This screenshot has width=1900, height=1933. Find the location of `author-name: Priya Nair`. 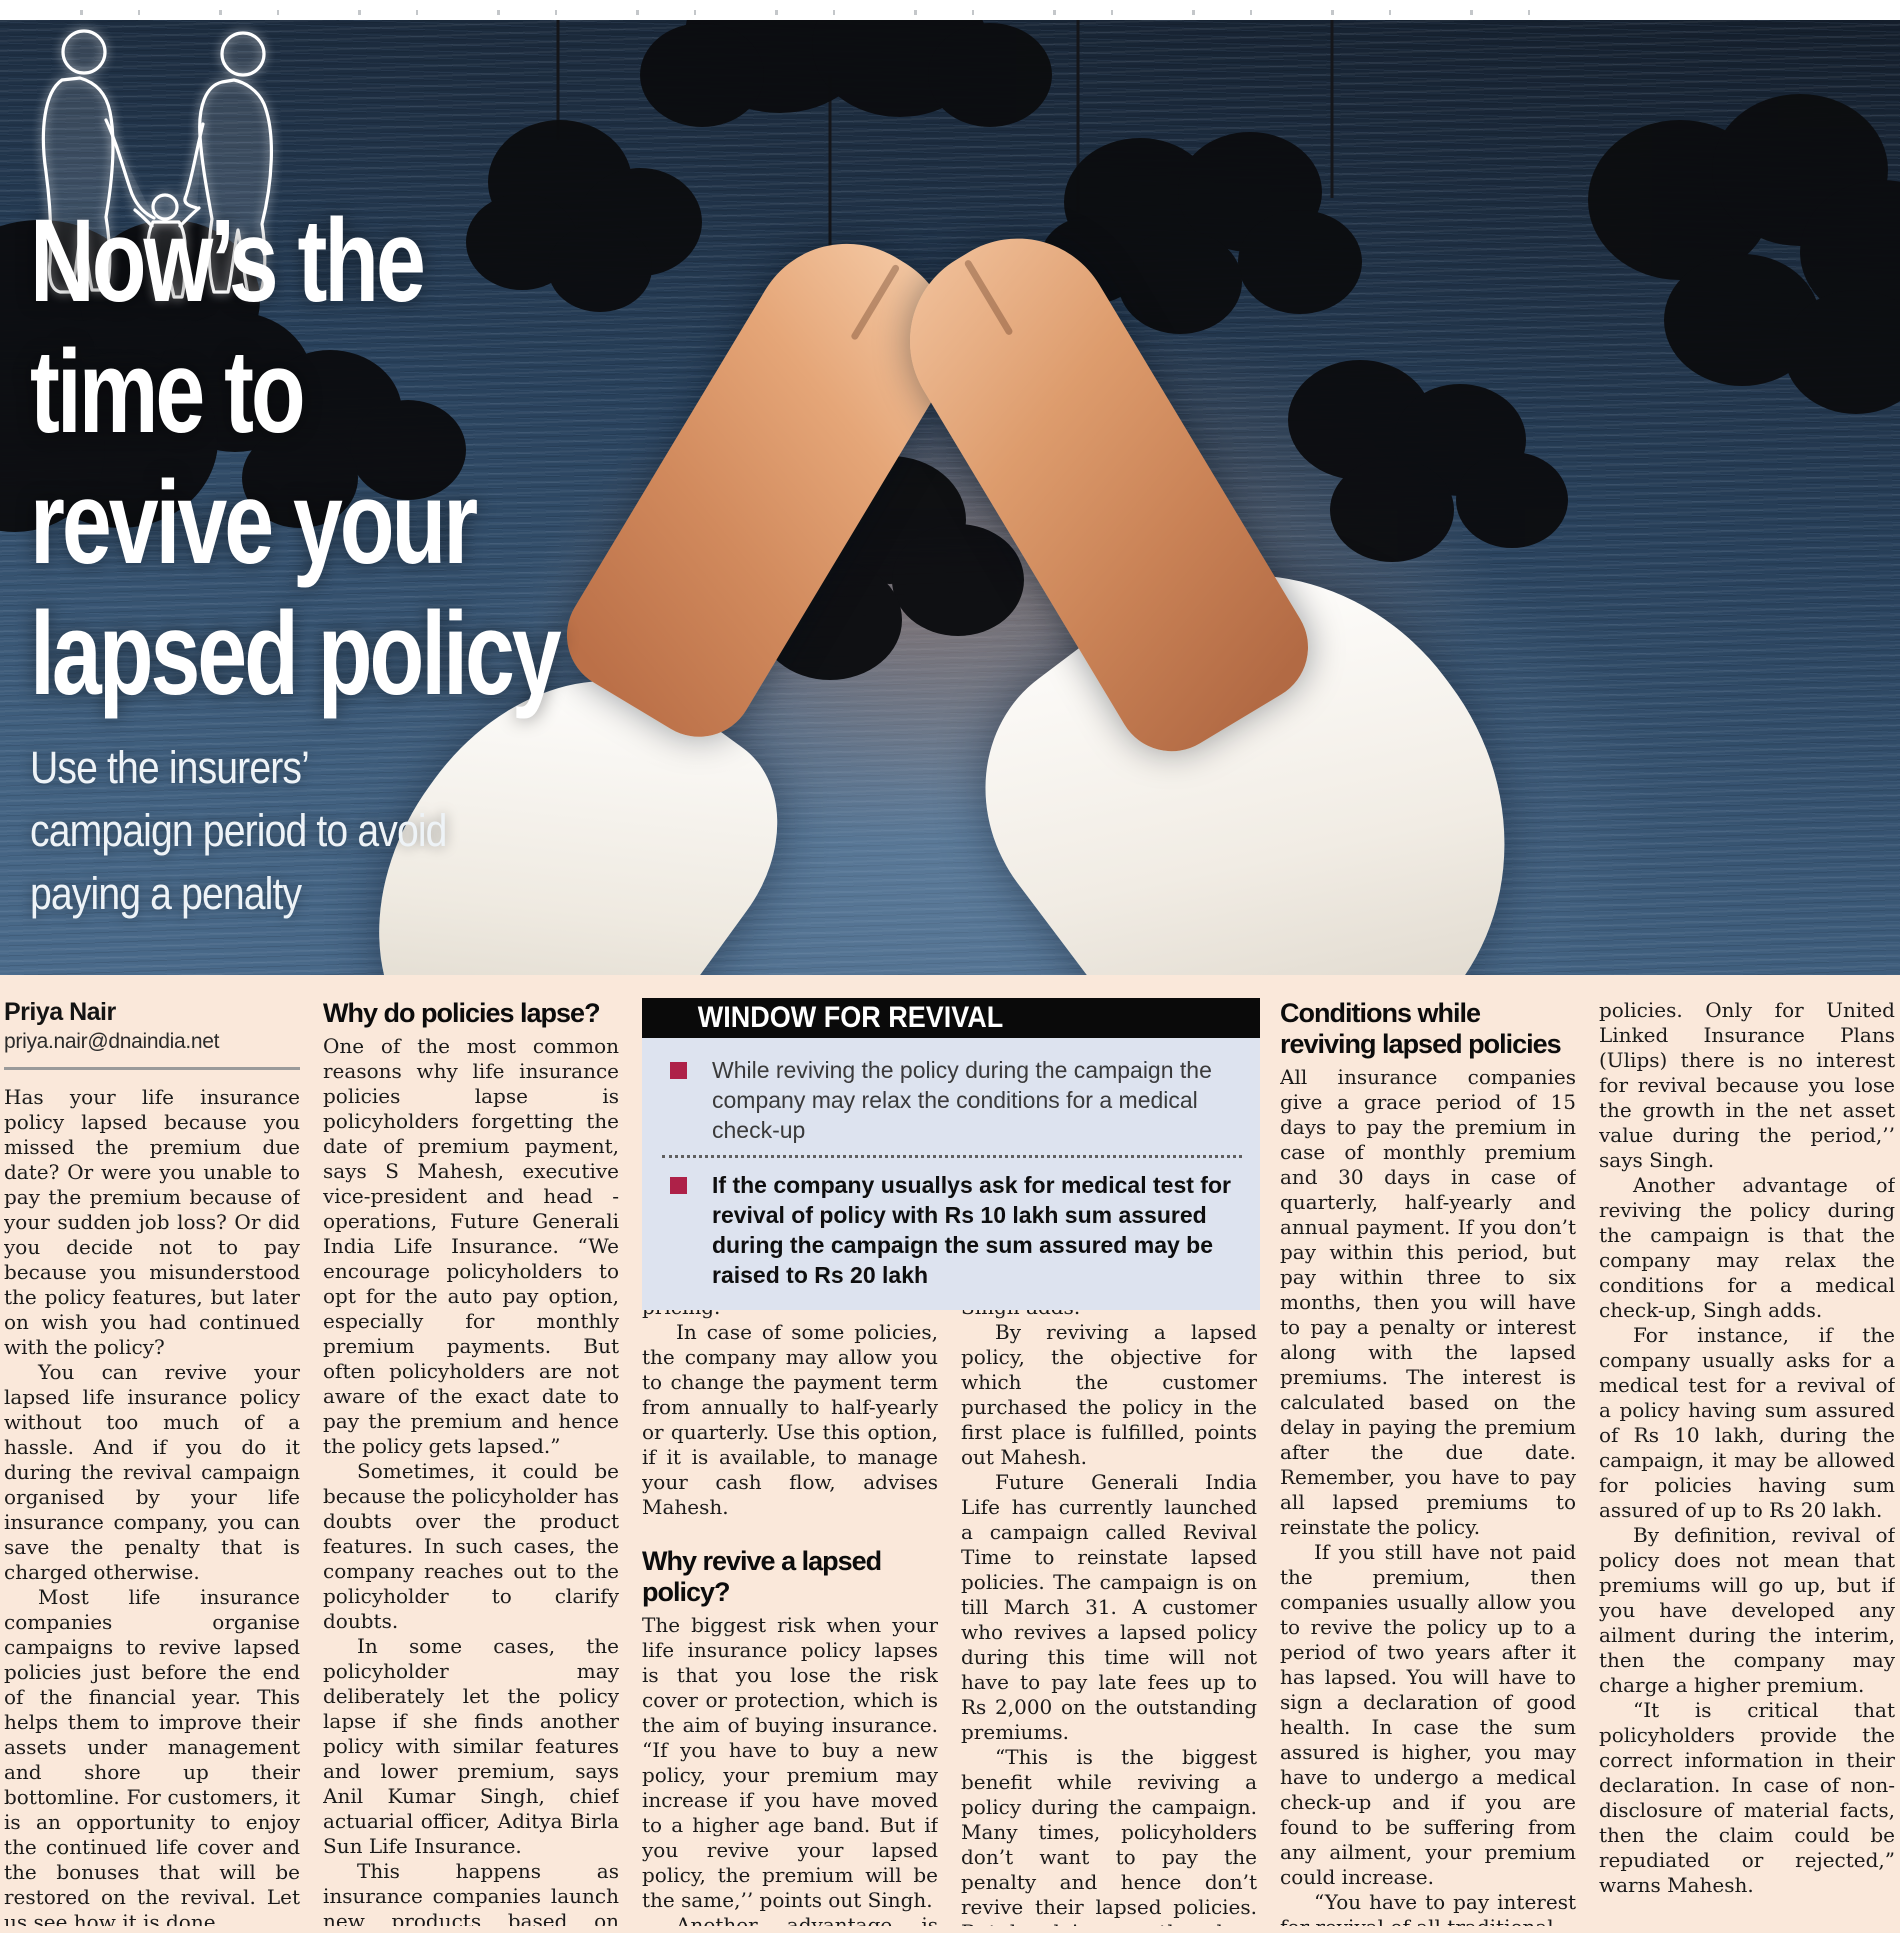

author-name: Priya Nair is located at coordinates (60, 1012).